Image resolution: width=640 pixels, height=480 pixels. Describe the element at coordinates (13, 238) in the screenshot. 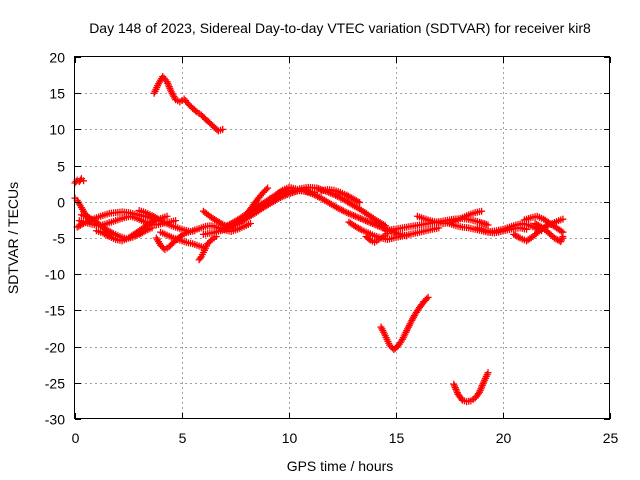

I see `y-axis-label: SDTVAR / TECUs` at that location.